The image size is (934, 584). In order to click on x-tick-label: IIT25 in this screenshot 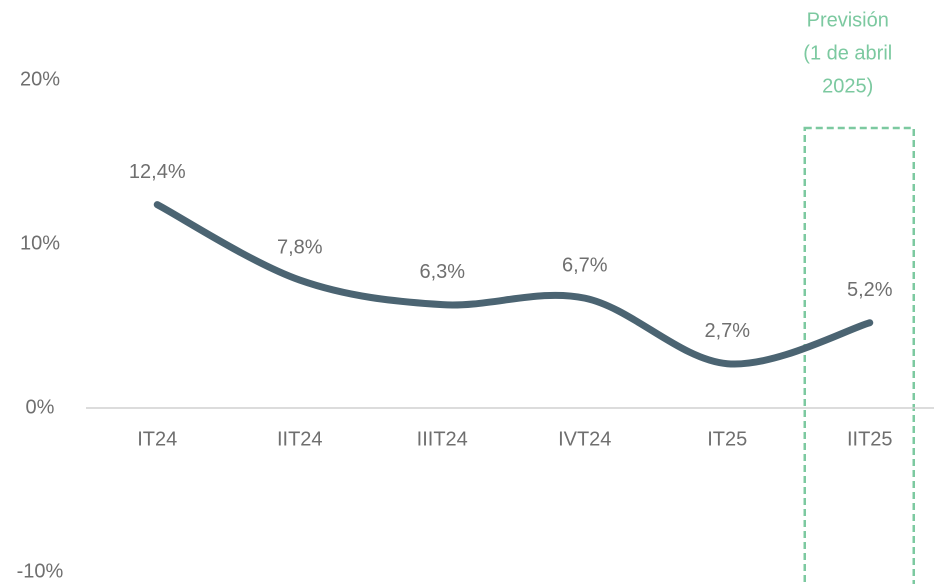, I will do `click(870, 439)`.